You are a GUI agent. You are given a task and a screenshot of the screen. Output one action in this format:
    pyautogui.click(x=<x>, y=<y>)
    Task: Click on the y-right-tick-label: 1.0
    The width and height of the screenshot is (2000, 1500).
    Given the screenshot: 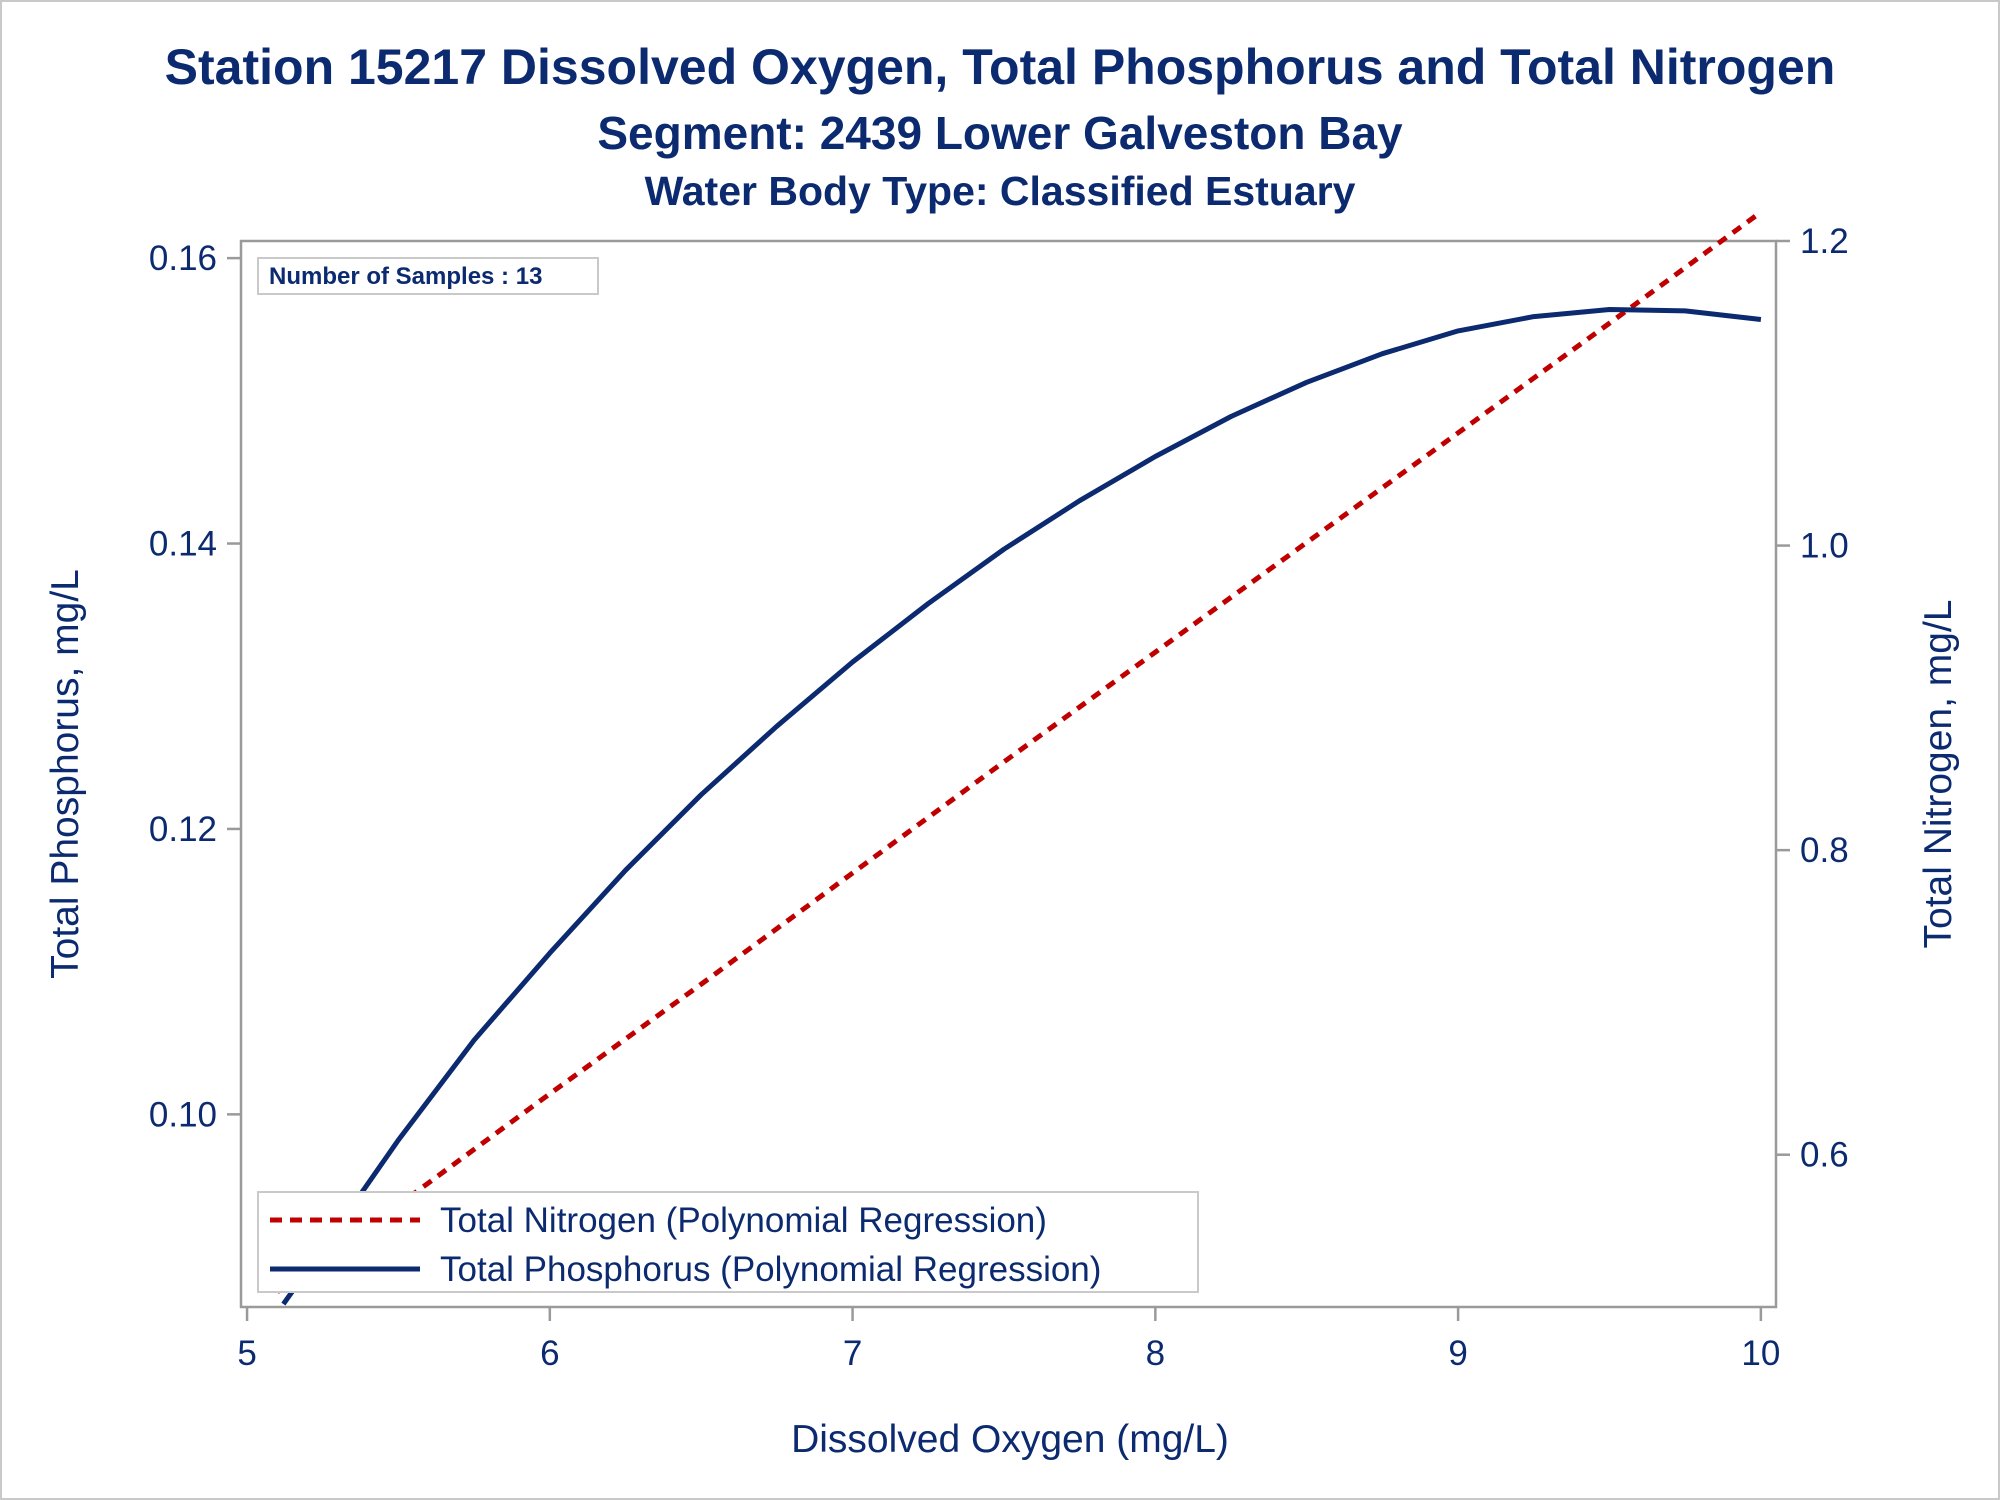 What is the action you would take?
    pyautogui.click(x=1824, y=546)
    